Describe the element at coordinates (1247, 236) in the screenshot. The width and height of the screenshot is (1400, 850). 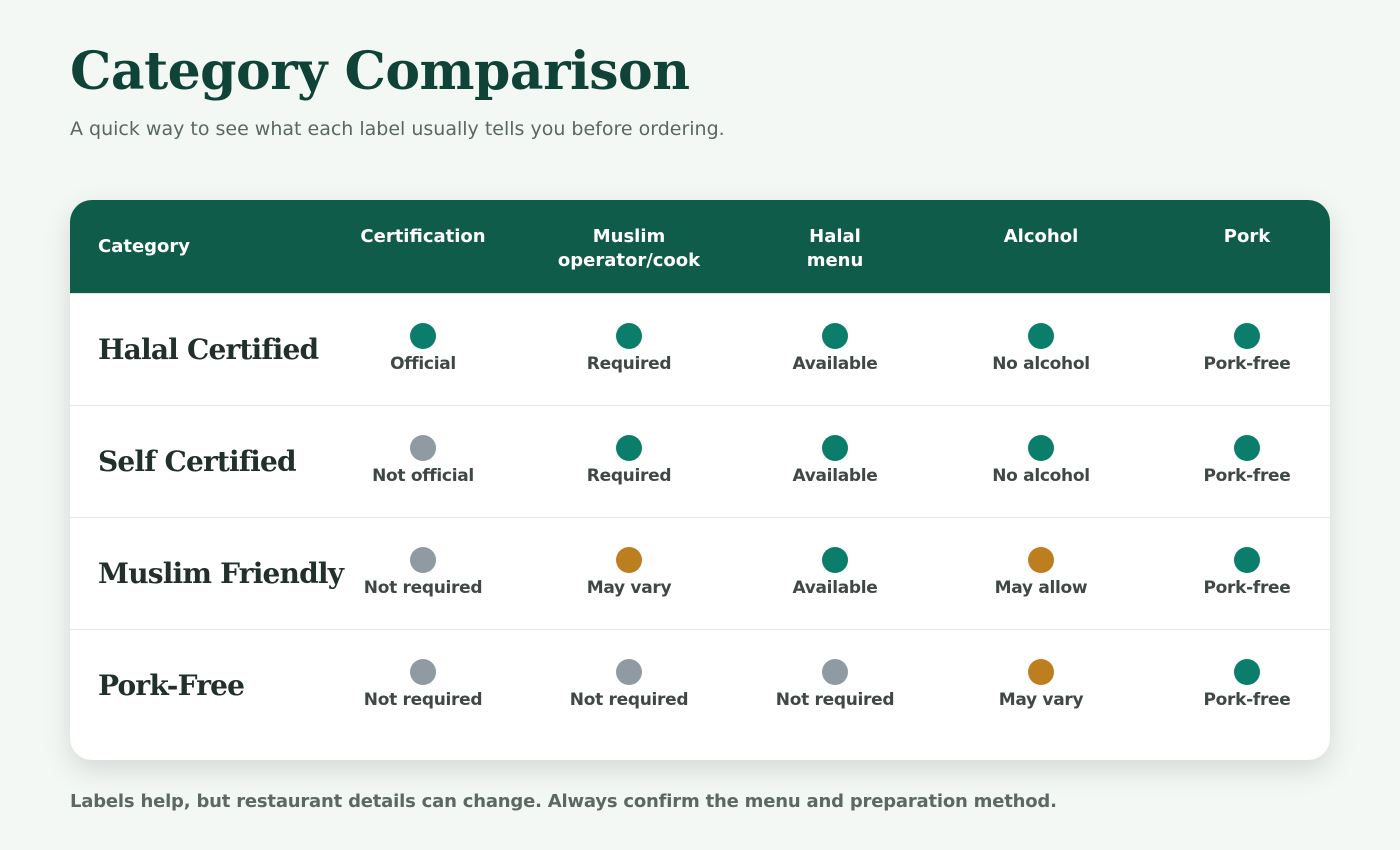
I see `column-header-pork: Pork` at that location.